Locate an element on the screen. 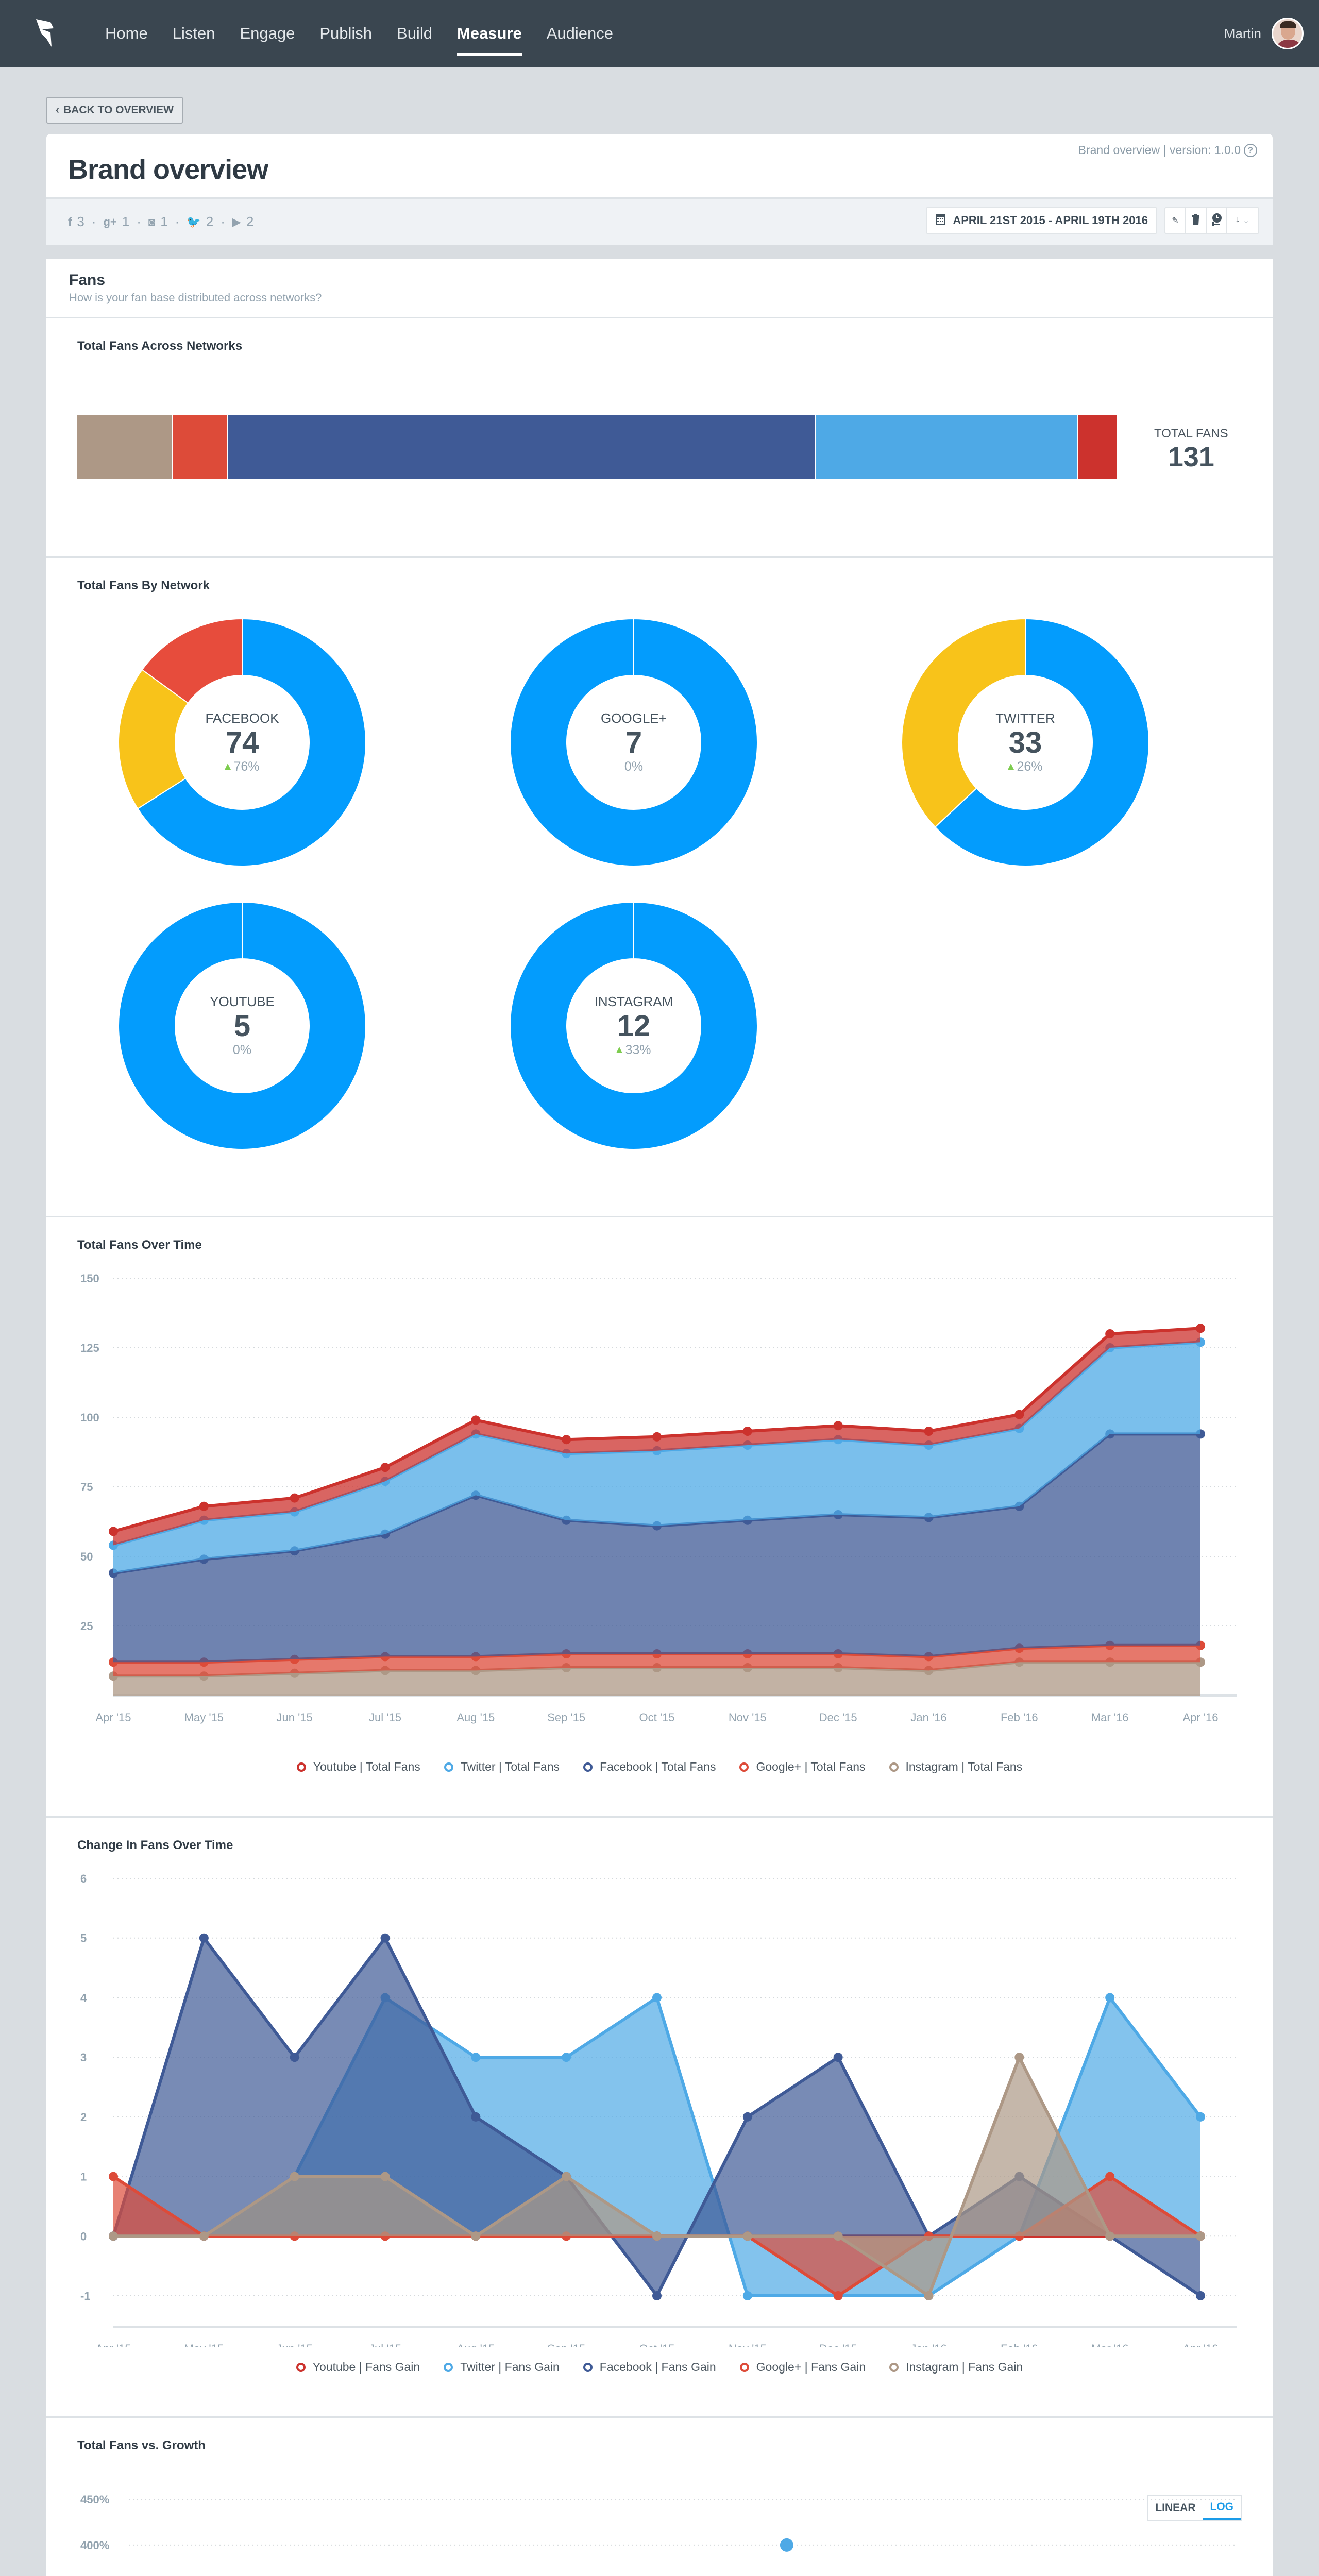 This screenshot has height=2576, width=1319. legend-item-google-total-fans: Google+ | Total Fans is located at coordinates (803, 1767).